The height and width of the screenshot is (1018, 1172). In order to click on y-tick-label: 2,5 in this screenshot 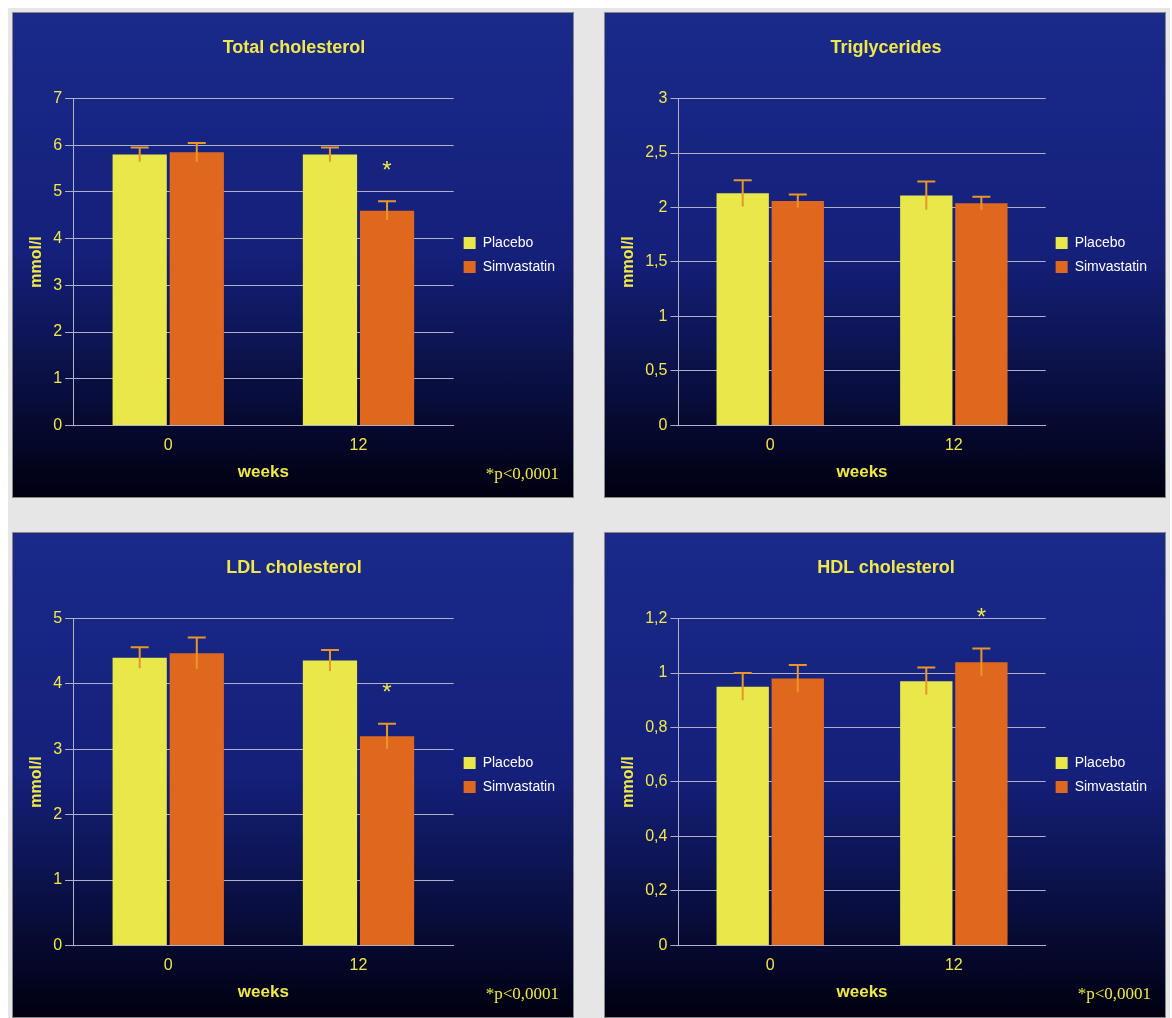, I will do `click(656, 152)`.